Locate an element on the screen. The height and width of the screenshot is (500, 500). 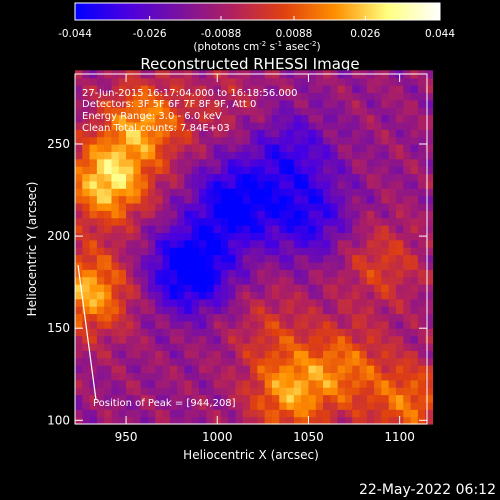
annotation-detectors: Detectors: 3F 5F 6F 7F 8F 9F, Att 0 is located at coordinates (169, 104).